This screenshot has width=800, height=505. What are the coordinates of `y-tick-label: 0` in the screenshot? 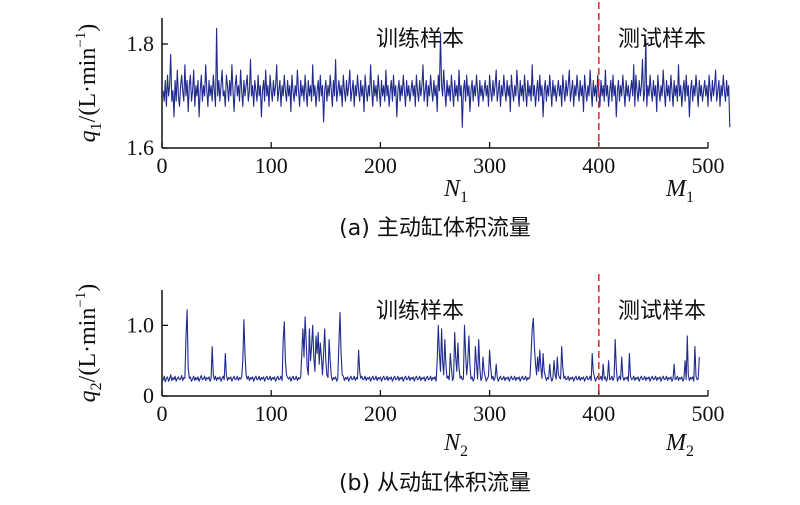 It's located at (148, 395).